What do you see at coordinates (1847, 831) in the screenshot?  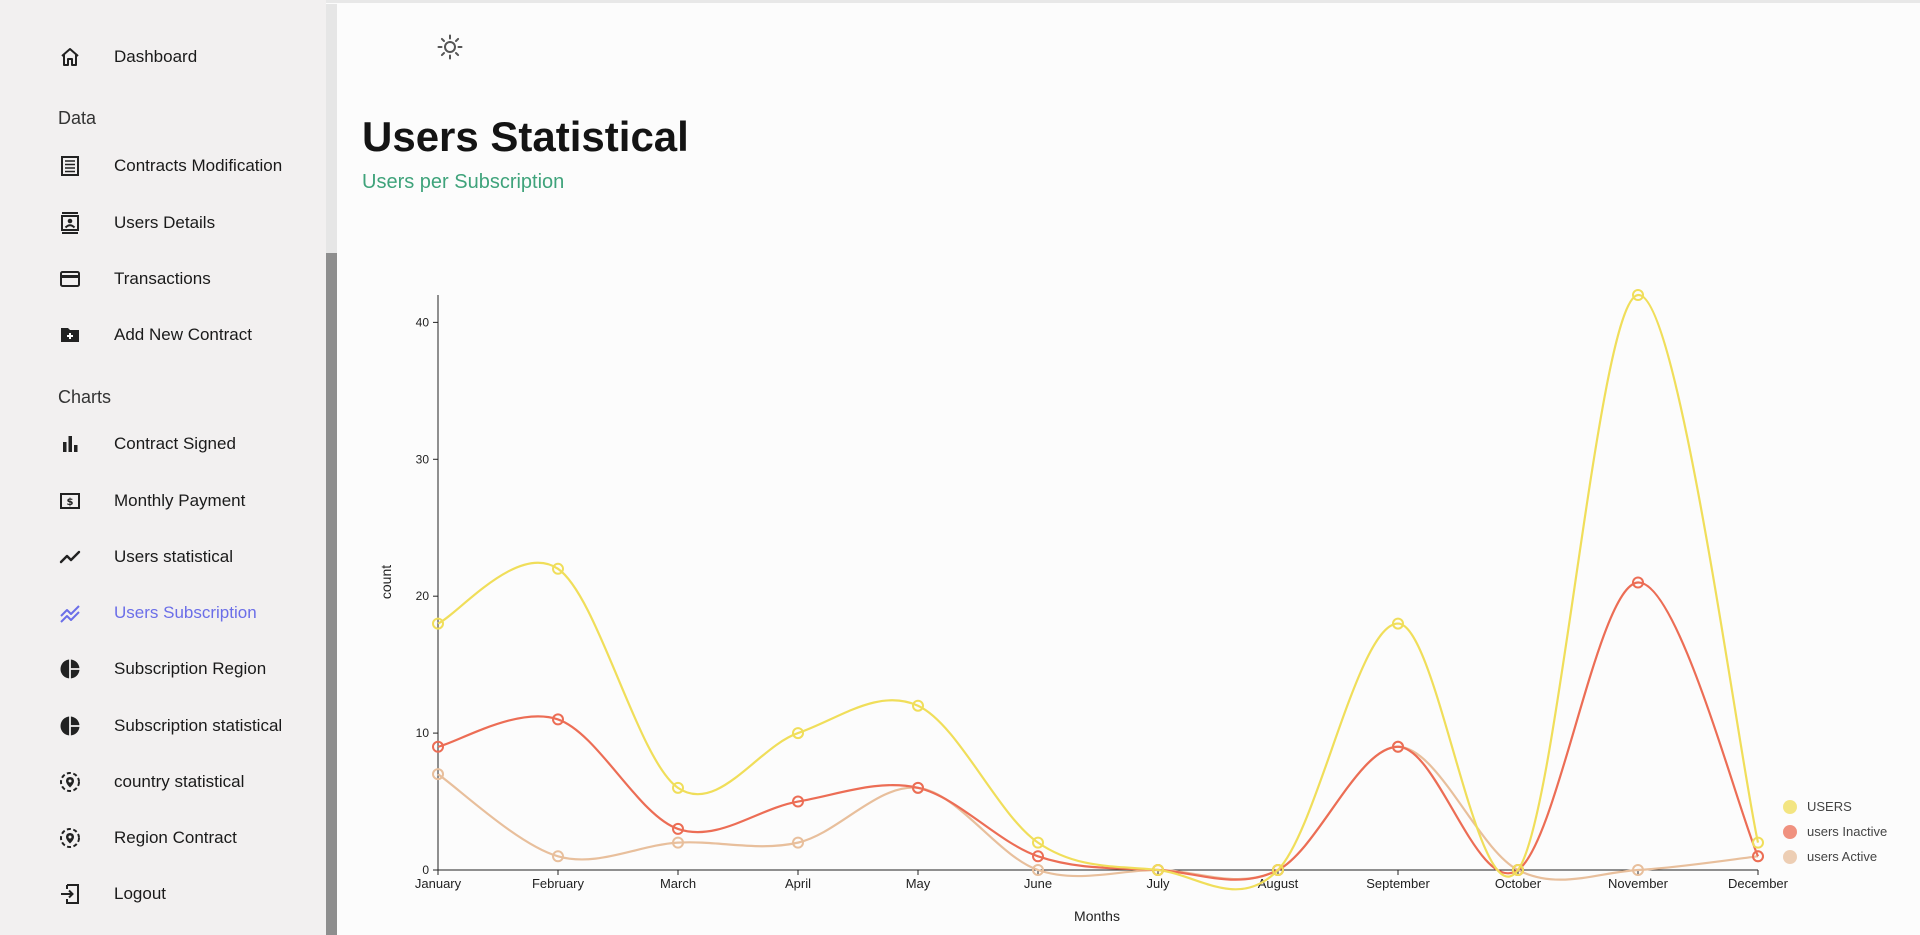 I see `legend-label: users Inactive` at bounding box center [1847, 831].